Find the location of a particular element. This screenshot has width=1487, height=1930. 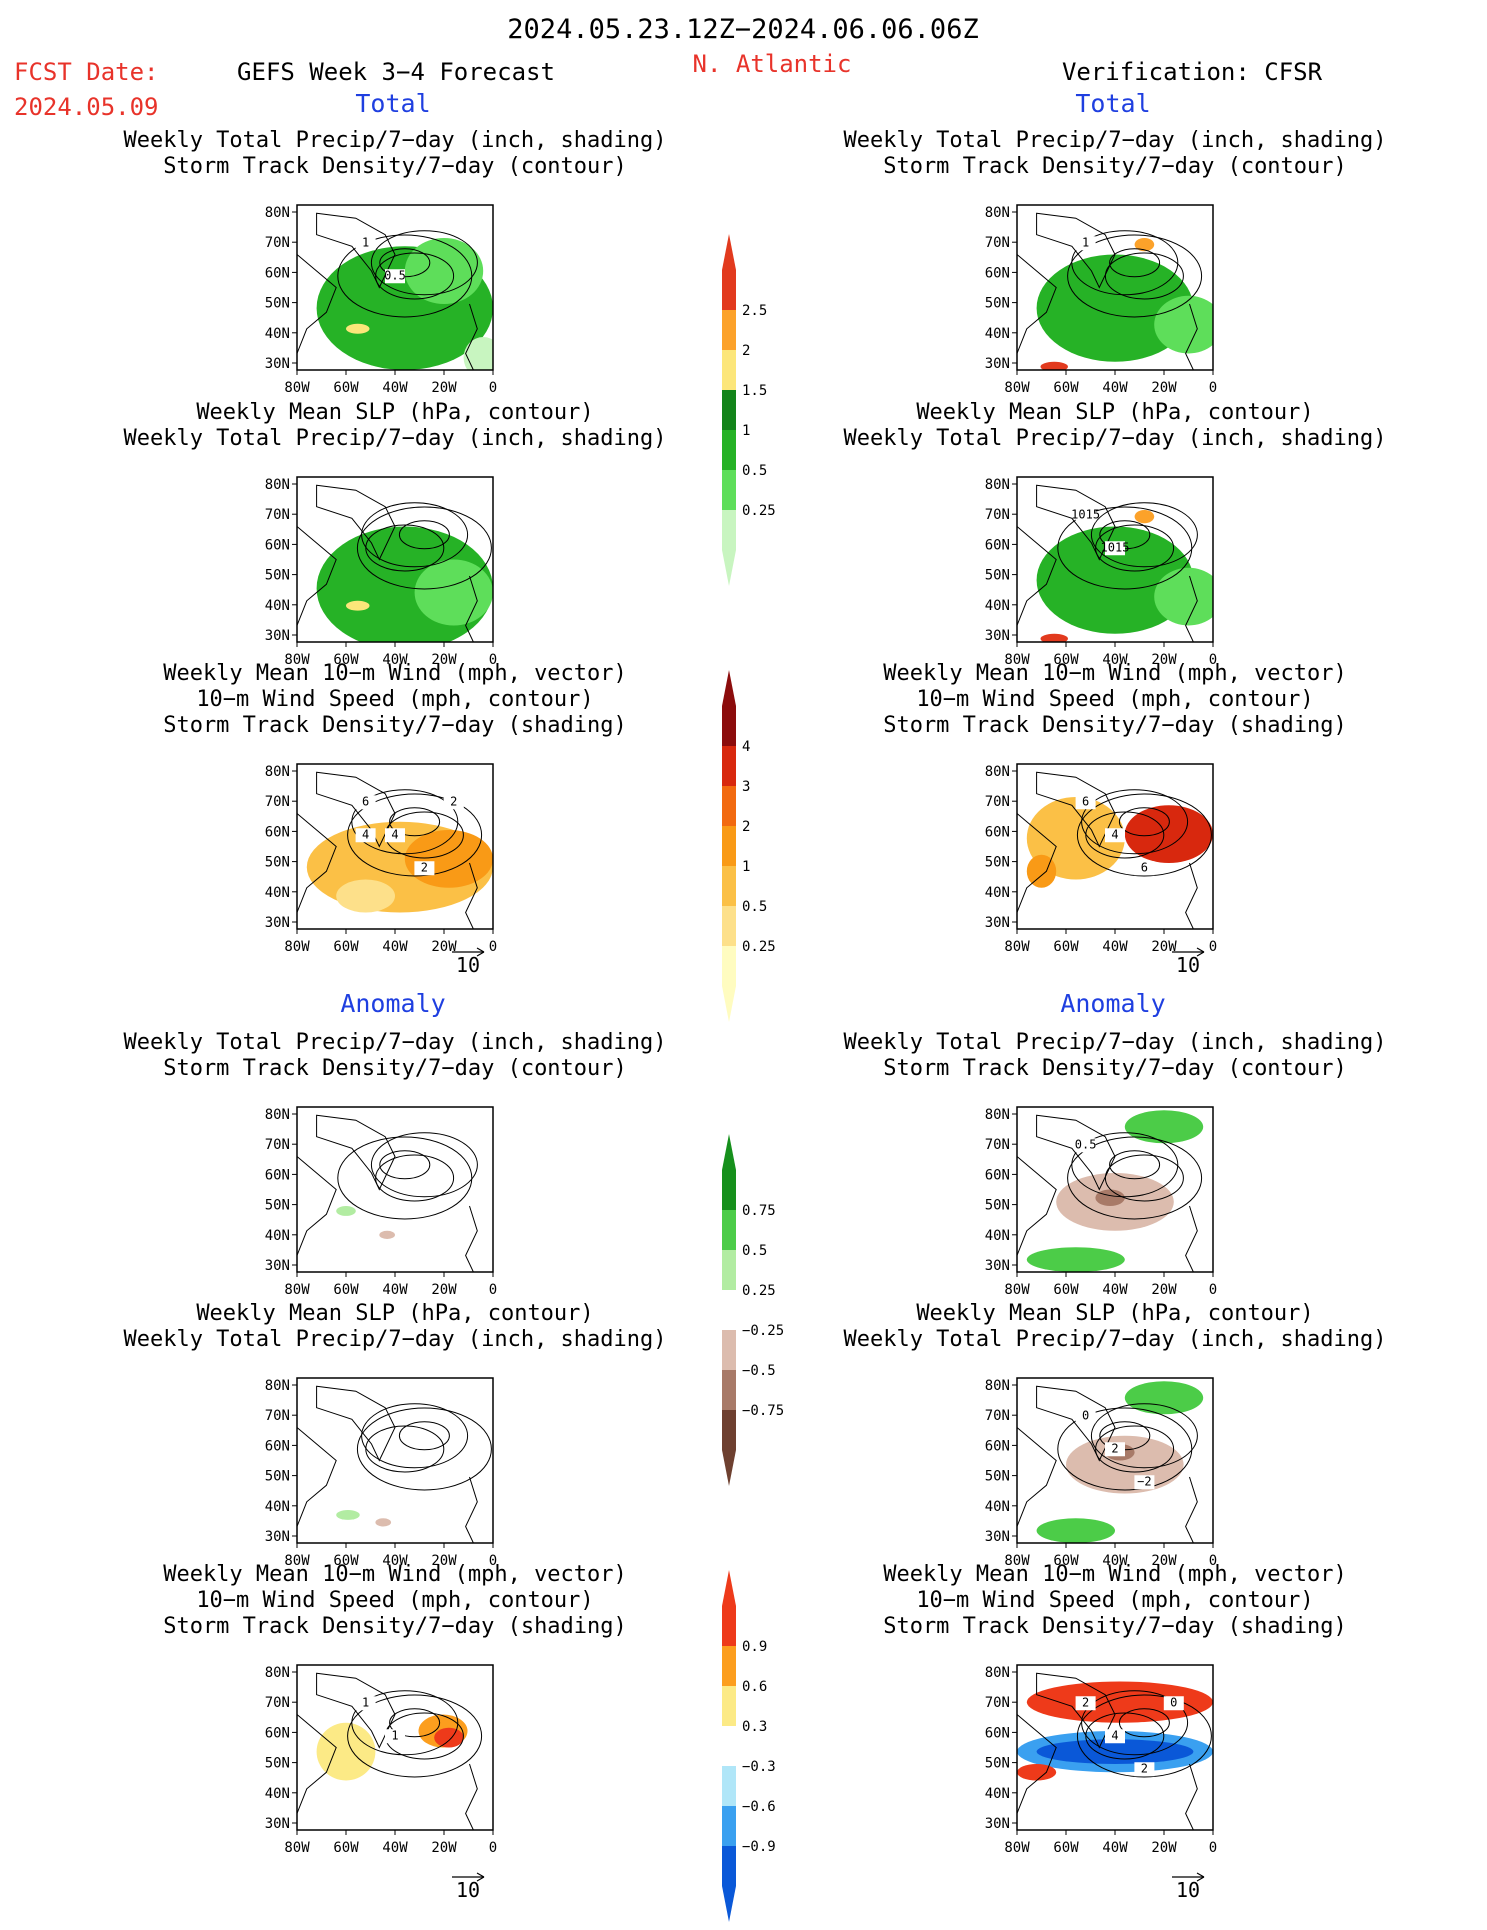

colorbar-track-total: 0.25 0.5 1 2 3 4 is located at coordinates (749, 846).